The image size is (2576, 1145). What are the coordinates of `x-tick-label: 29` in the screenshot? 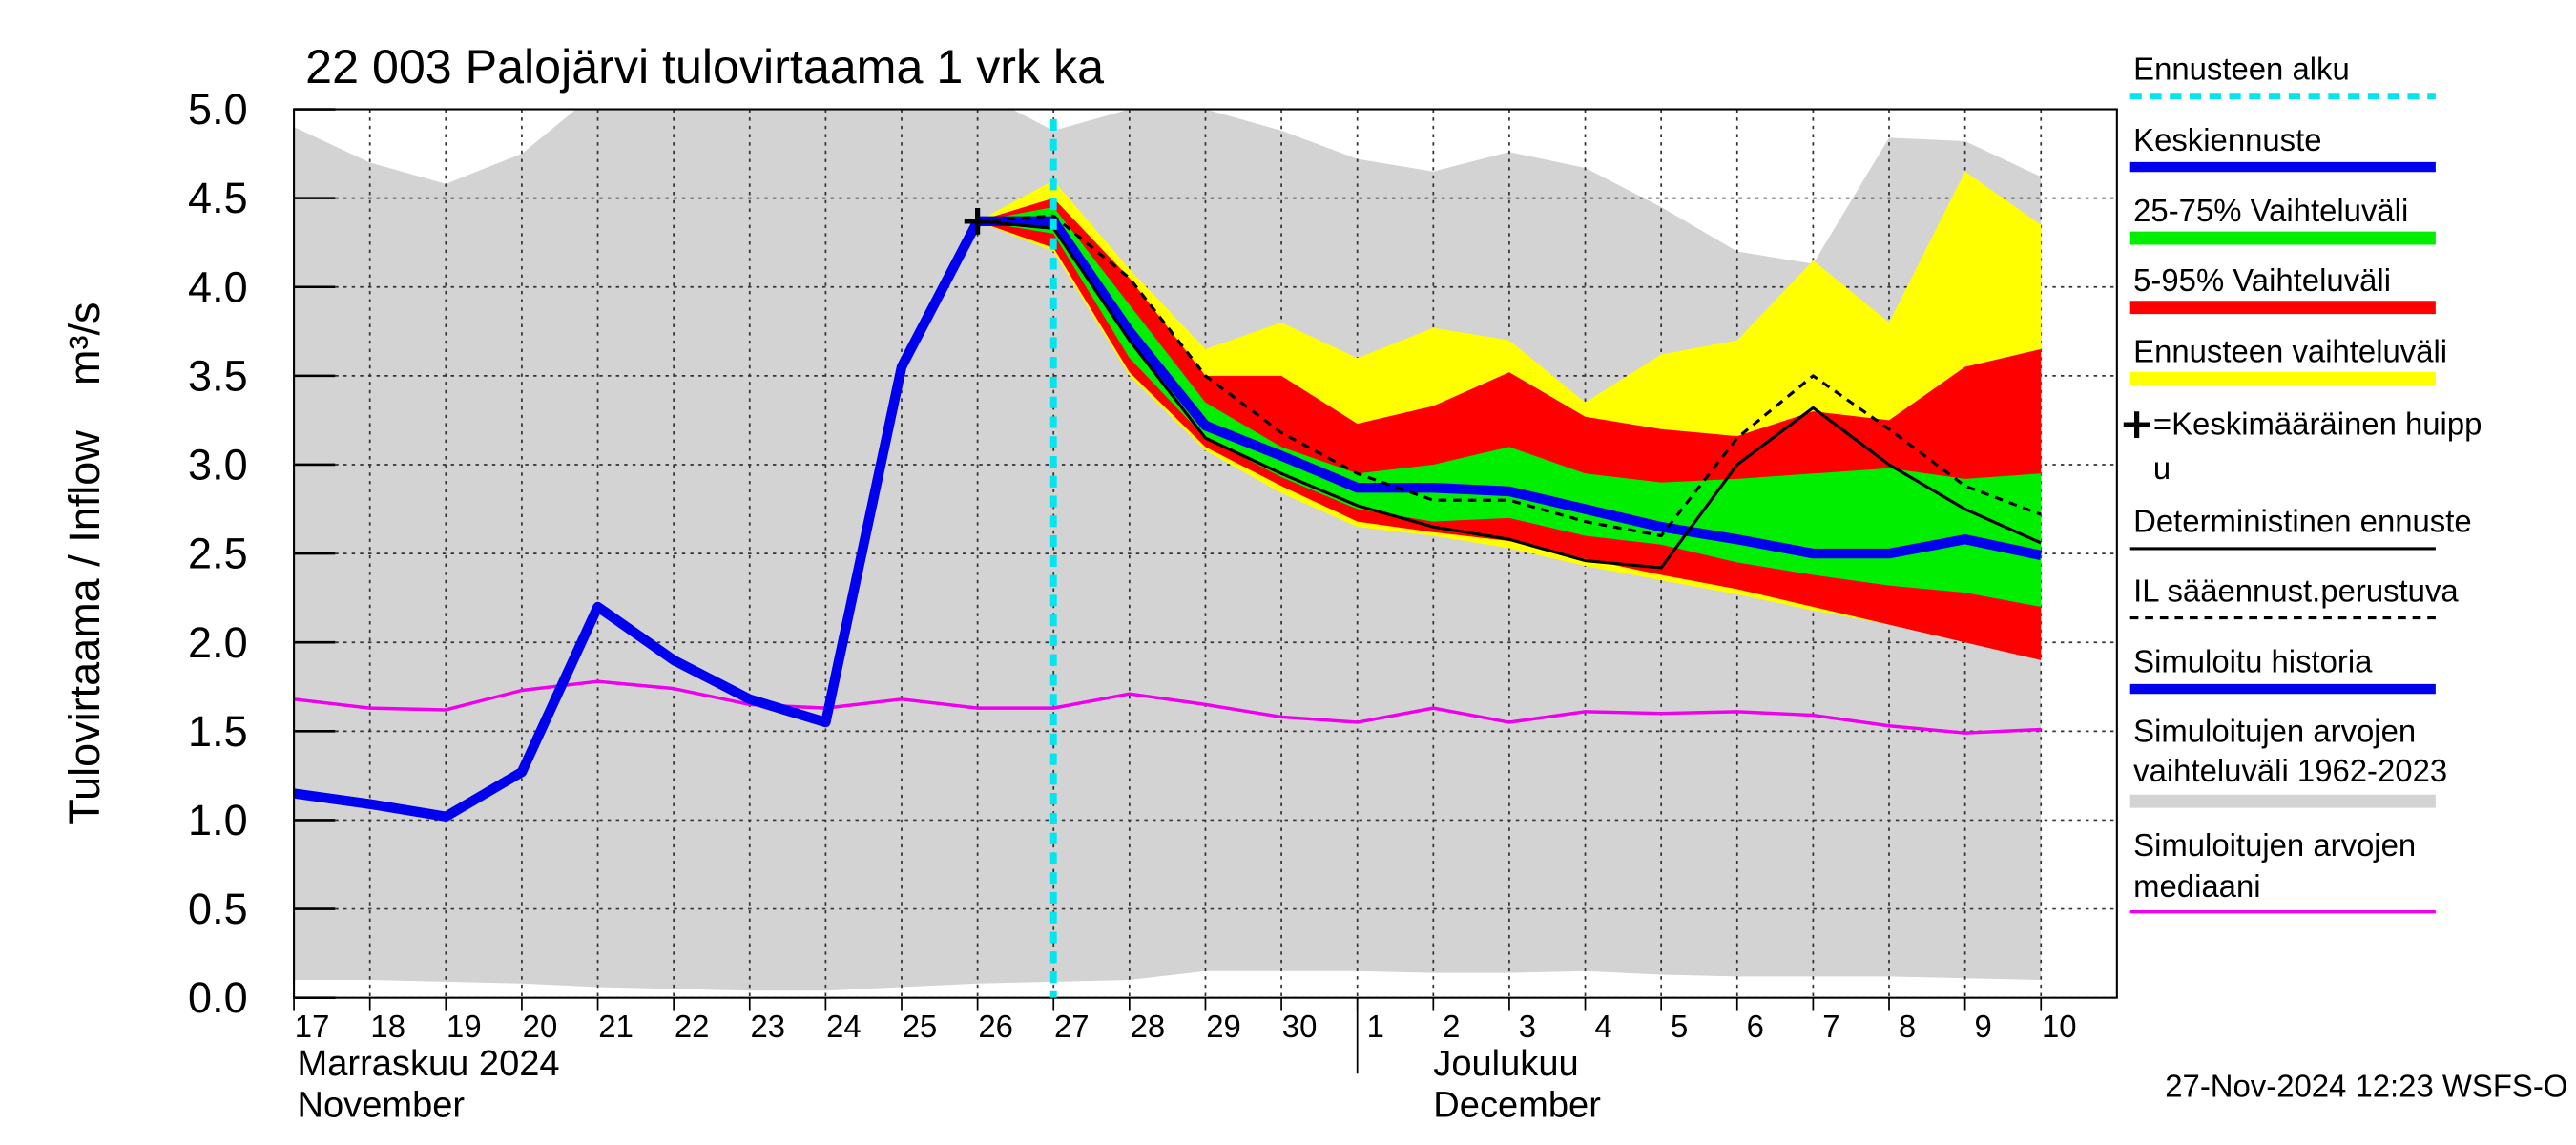 It's located at (1223, 1026).